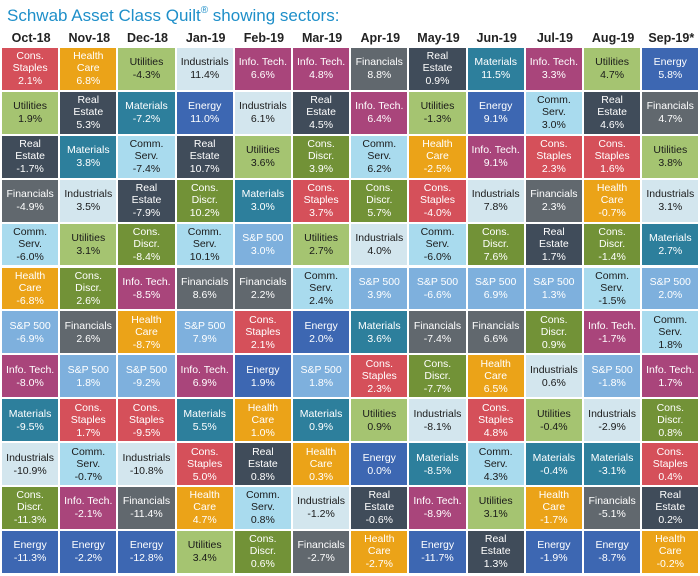  What do you see at coordinates (204, 156) in the screenshot?
I see `quilt-cell: Real Estate 10.7%` at bounding box center [204, 156].